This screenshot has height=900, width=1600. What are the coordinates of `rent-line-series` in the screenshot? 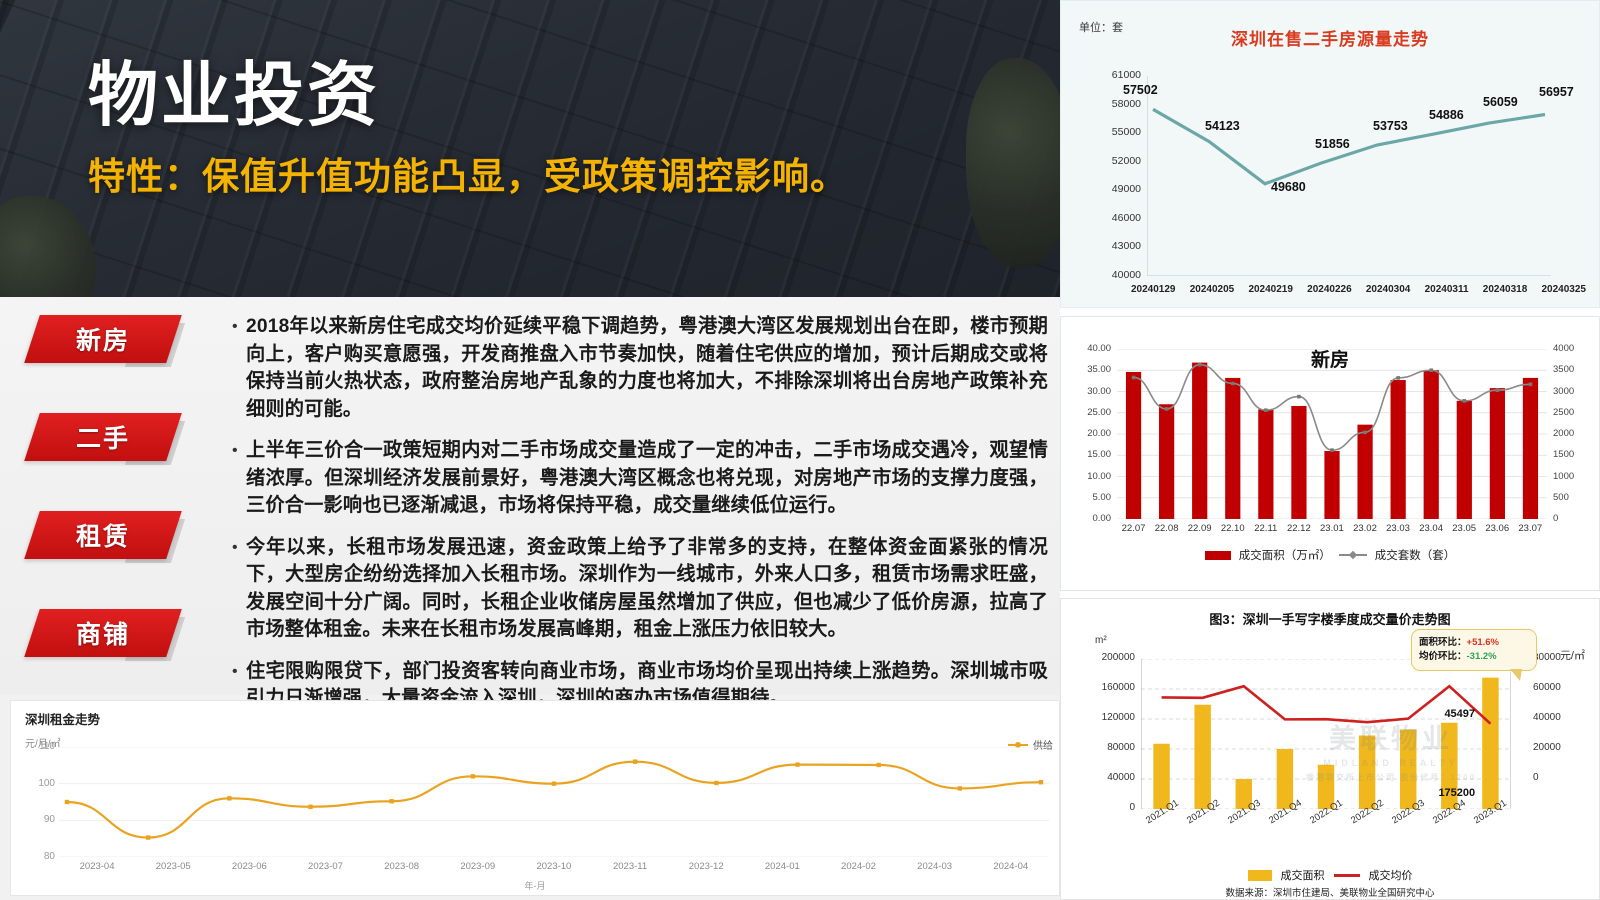 It's located at (554, 799).